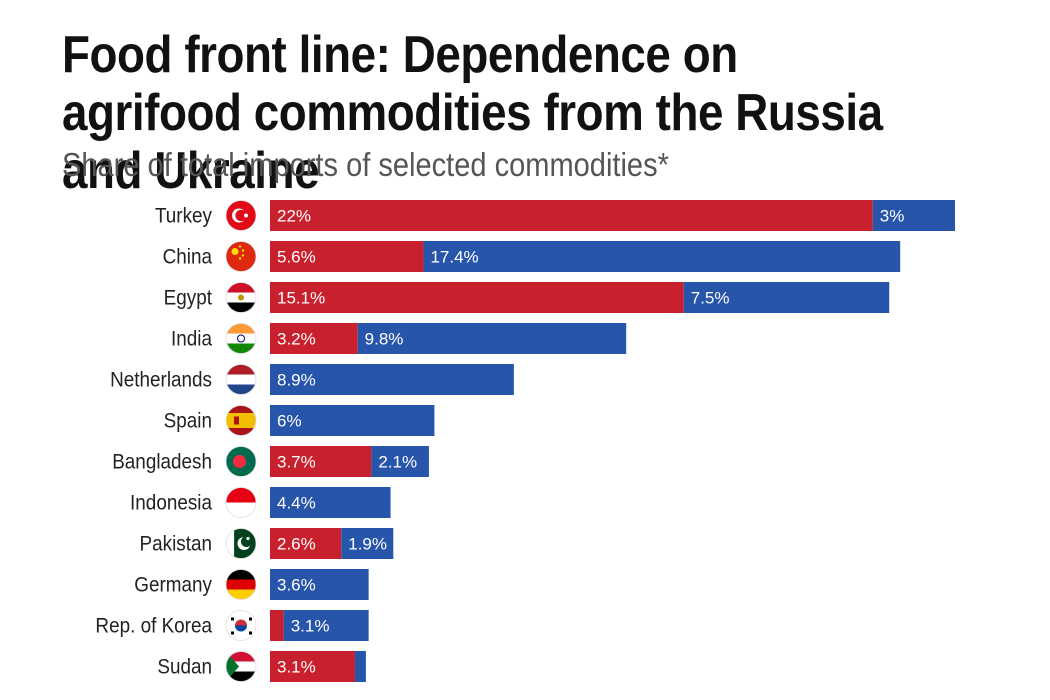 The width and height of the screenshot is (1050, 700). What do you see at coordinates (241, 666) in the screenshot?
I see `sudan-flag-icon` at bounding box center [241, 666].